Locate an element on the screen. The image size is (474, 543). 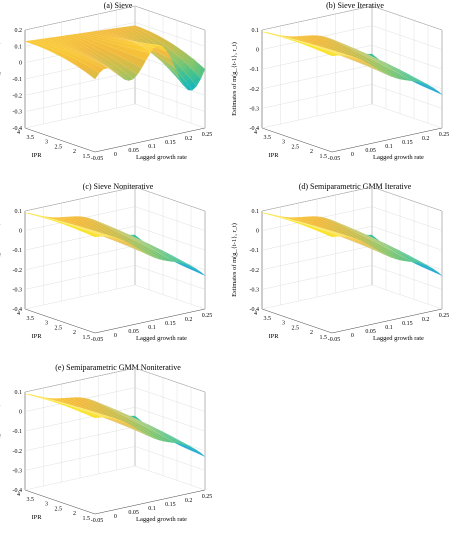
chart-title: (b) Sieve Iterative is located at coordinates (355, 5).